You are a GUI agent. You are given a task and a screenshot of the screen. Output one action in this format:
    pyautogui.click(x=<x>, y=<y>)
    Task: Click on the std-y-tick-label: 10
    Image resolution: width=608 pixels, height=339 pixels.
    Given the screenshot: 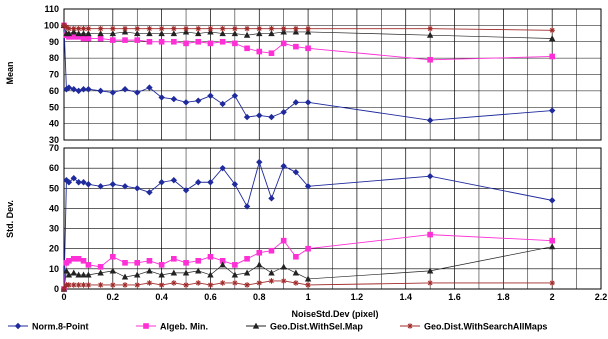 What is the action you would take?
    pyautogui.click(x=54, y=269)
    